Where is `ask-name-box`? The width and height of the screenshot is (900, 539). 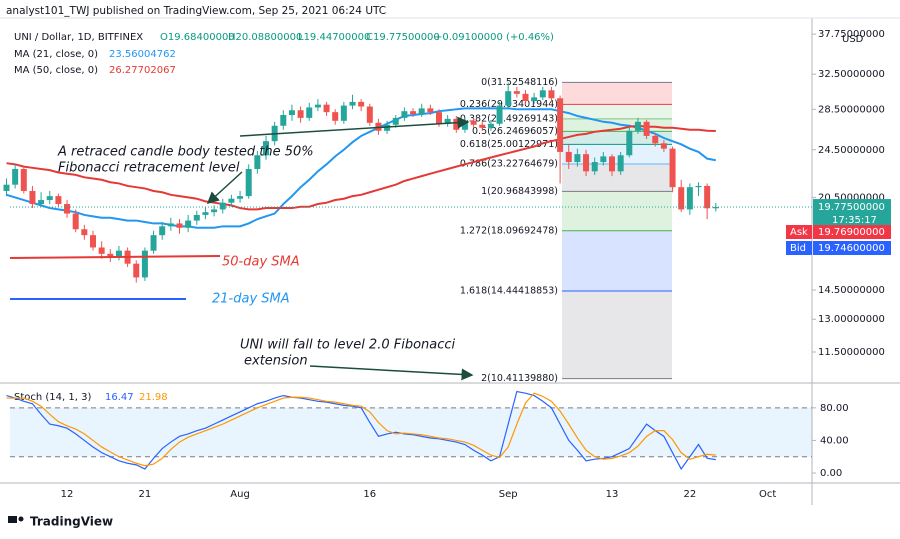 ask-name-box is located at coordinates (799, 232).